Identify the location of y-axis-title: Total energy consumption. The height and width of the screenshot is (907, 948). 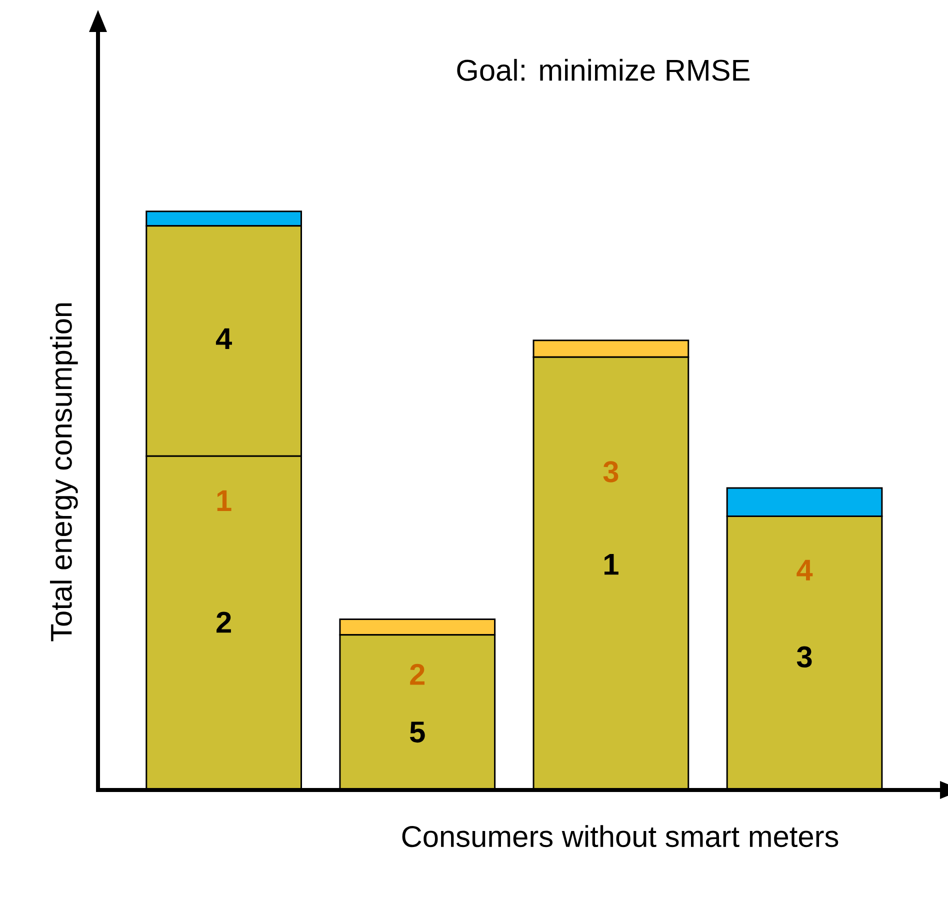
(64, 472).